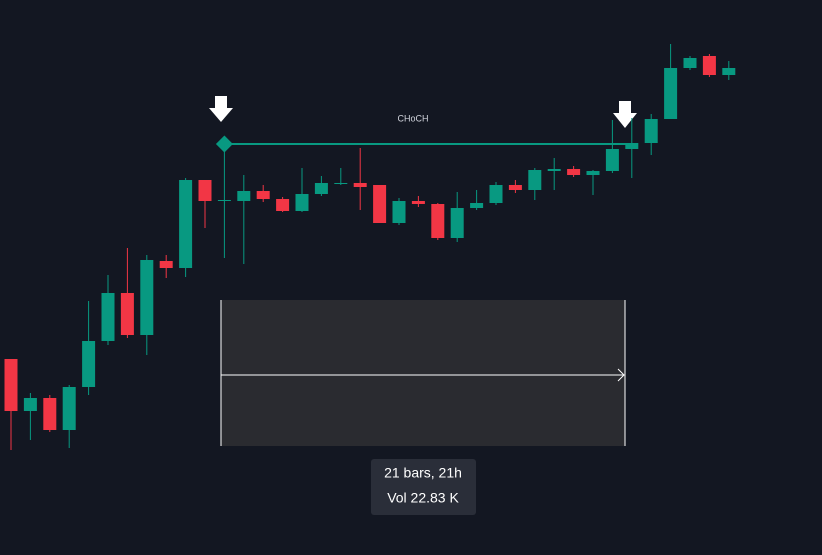 The height and width of the screenshot is (555, 822). Describe the element at coordinates (423, 487) in the screenshot. I see `measure-tooltip` at that location.